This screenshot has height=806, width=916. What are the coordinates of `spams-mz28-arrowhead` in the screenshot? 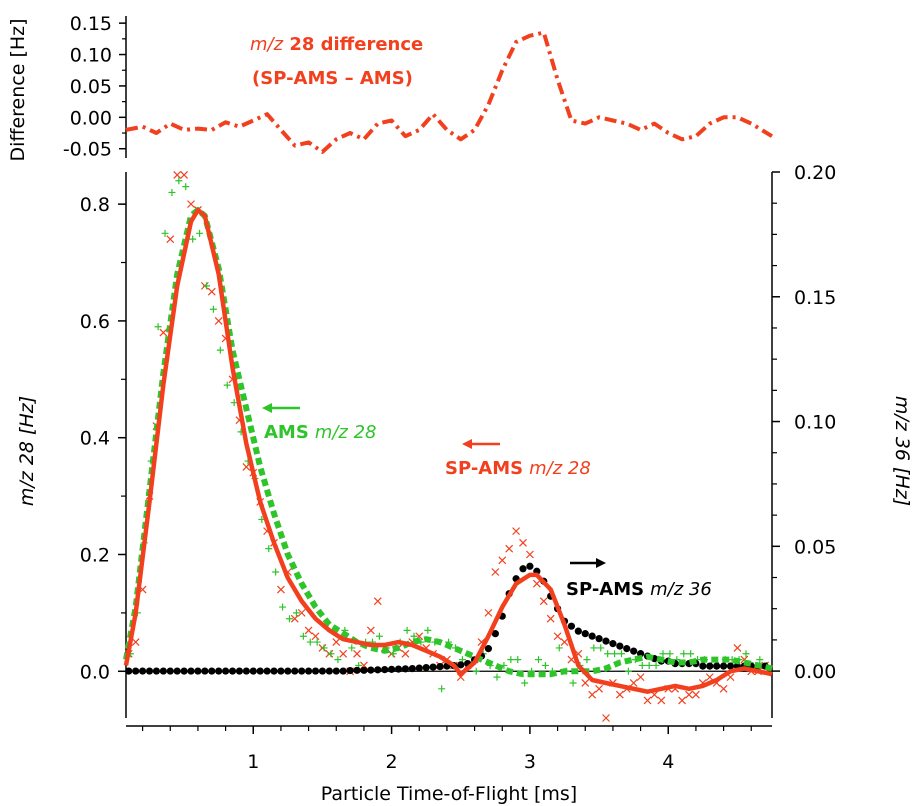 It's located at (467, 444).